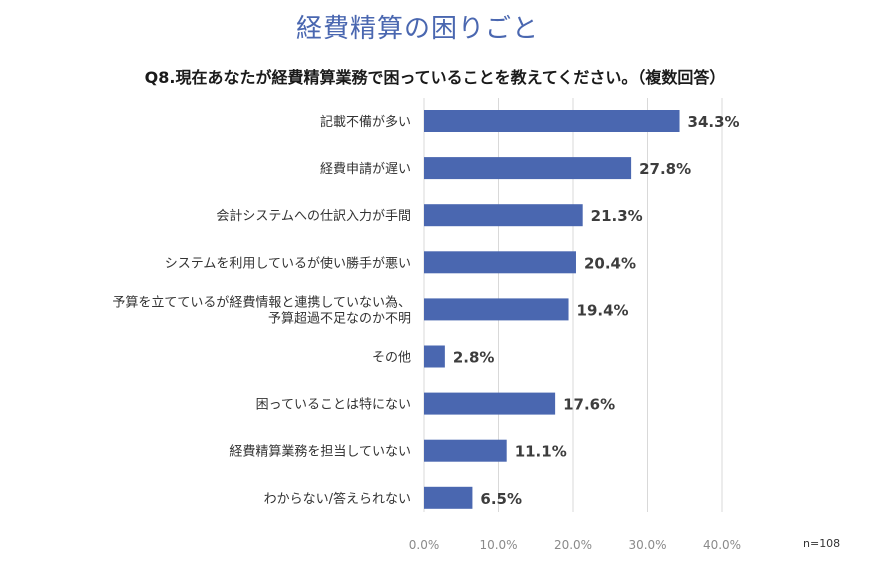 The height and width of the screenshot is (561, 875). What do you see at coordinates (365, 169) in the screenshot?
I see `category-label: 経費申請が遅い` at bounding box center [365, 169].